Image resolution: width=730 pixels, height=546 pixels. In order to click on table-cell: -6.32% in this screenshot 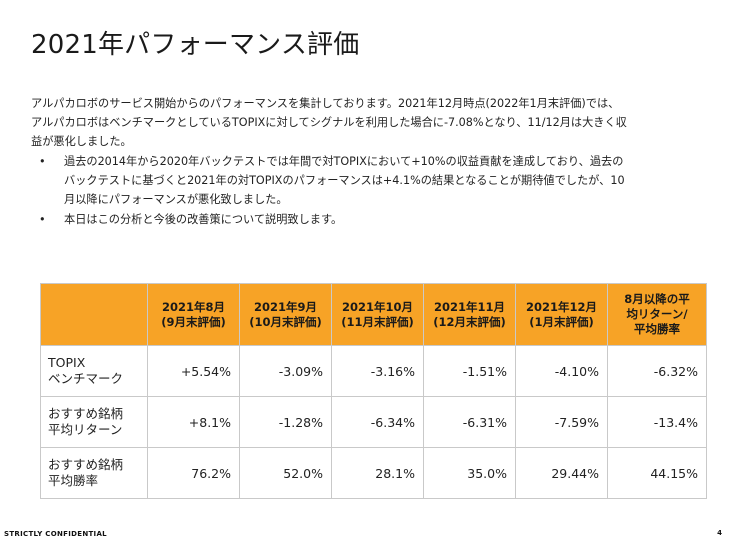, I will do `click(657, 371)`.